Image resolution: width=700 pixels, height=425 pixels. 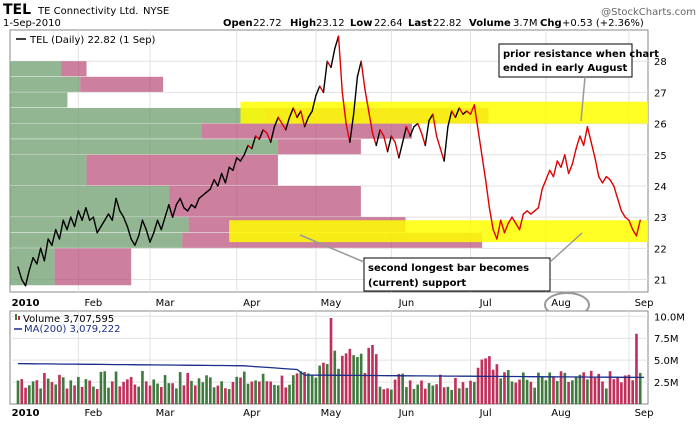 What do you see at coordinates (17, 10) in the screenshot?
I see `ticker: TEL` at bounding box center [17, 10].